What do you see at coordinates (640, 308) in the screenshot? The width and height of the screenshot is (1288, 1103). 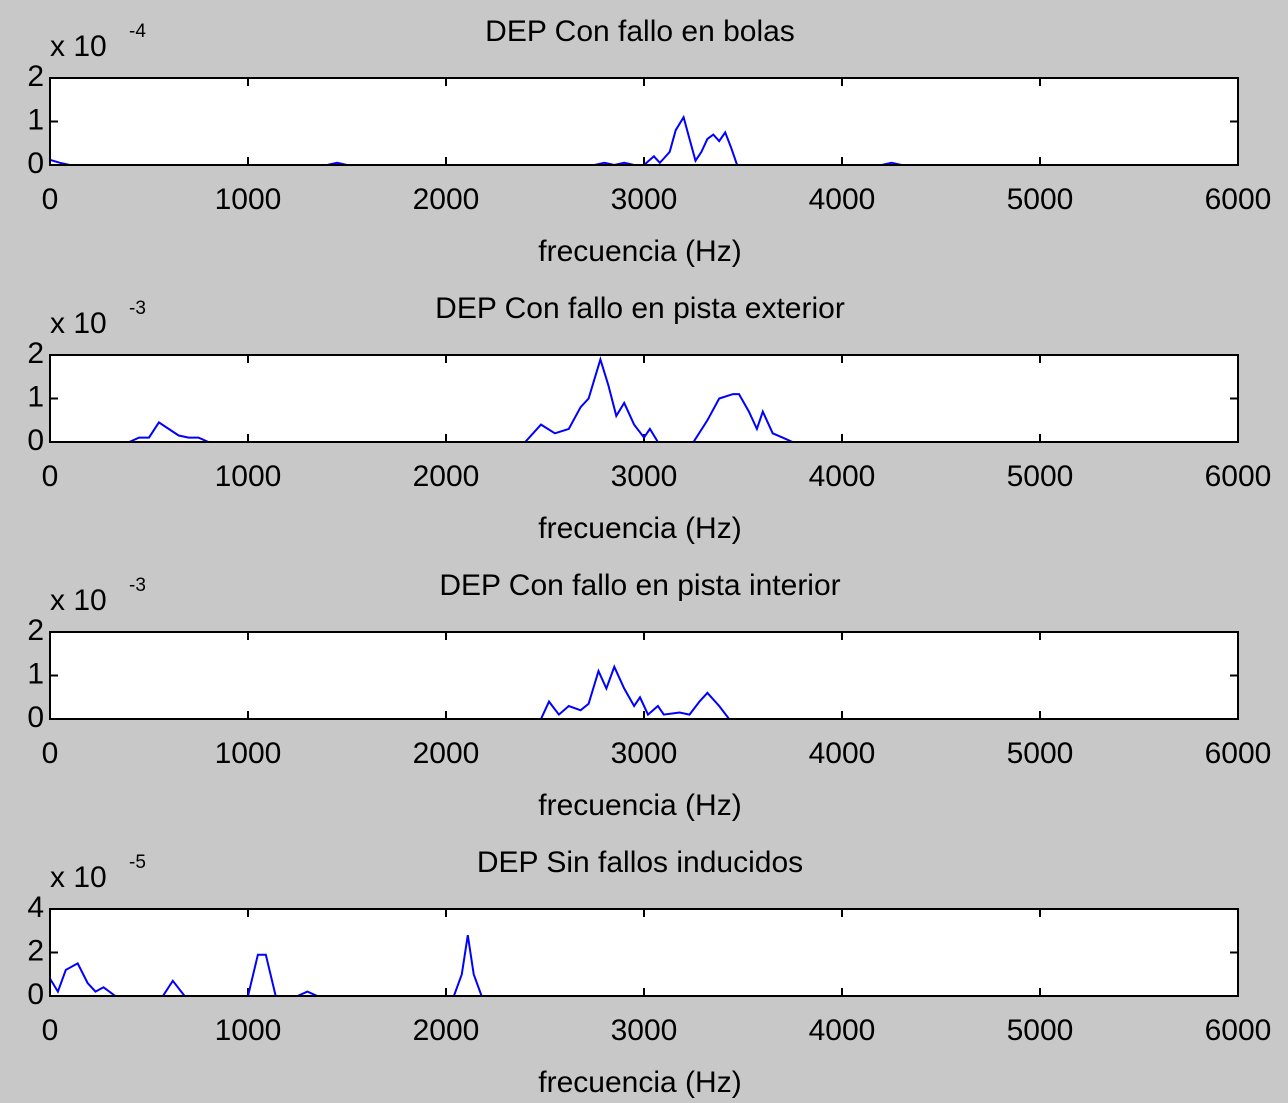 I see `subplot-title: DEP Con fallo en pista exterior` at bounding box center [640, 308].